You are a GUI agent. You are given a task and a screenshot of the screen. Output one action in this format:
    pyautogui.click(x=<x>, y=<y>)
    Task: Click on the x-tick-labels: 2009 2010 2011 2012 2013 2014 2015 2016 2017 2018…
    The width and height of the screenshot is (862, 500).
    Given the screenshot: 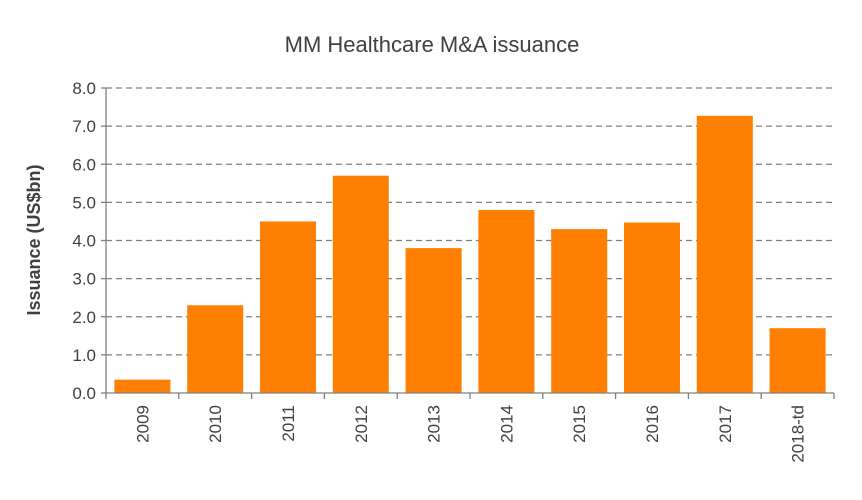 What is the action you would take?
    pyautogui.click(x=470, y=434)
    